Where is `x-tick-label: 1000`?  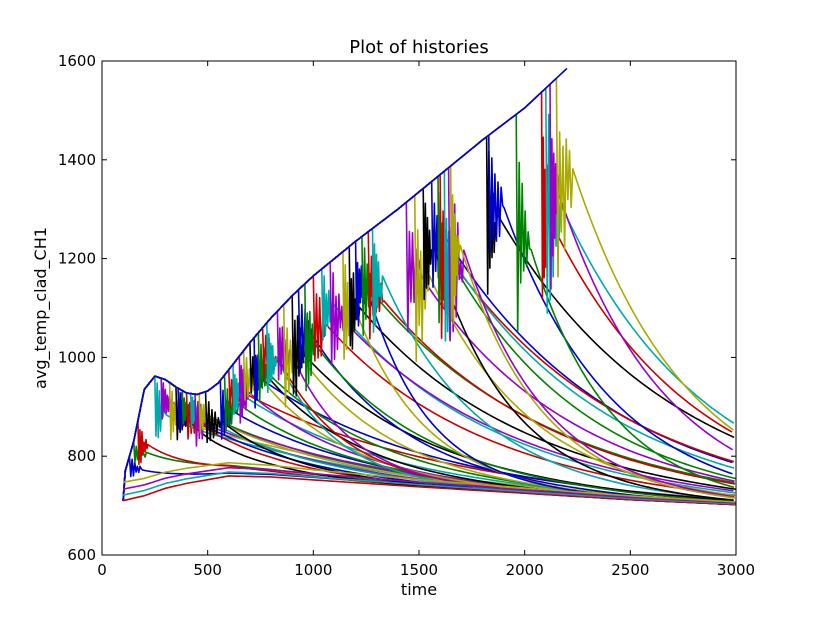 x-tick-label: 1000 is located at coordinates (313, 570).